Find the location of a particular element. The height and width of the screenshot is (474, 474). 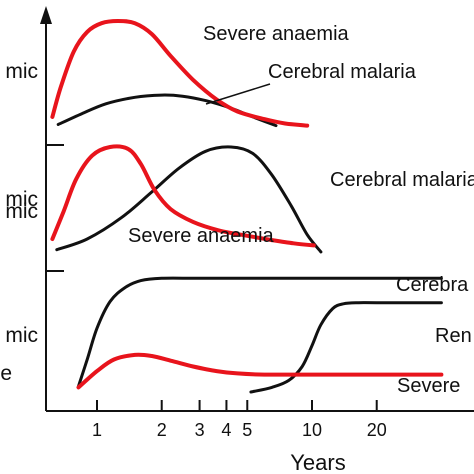

panel2-series-cerebral-malaria is located at coordinates (189, 199).